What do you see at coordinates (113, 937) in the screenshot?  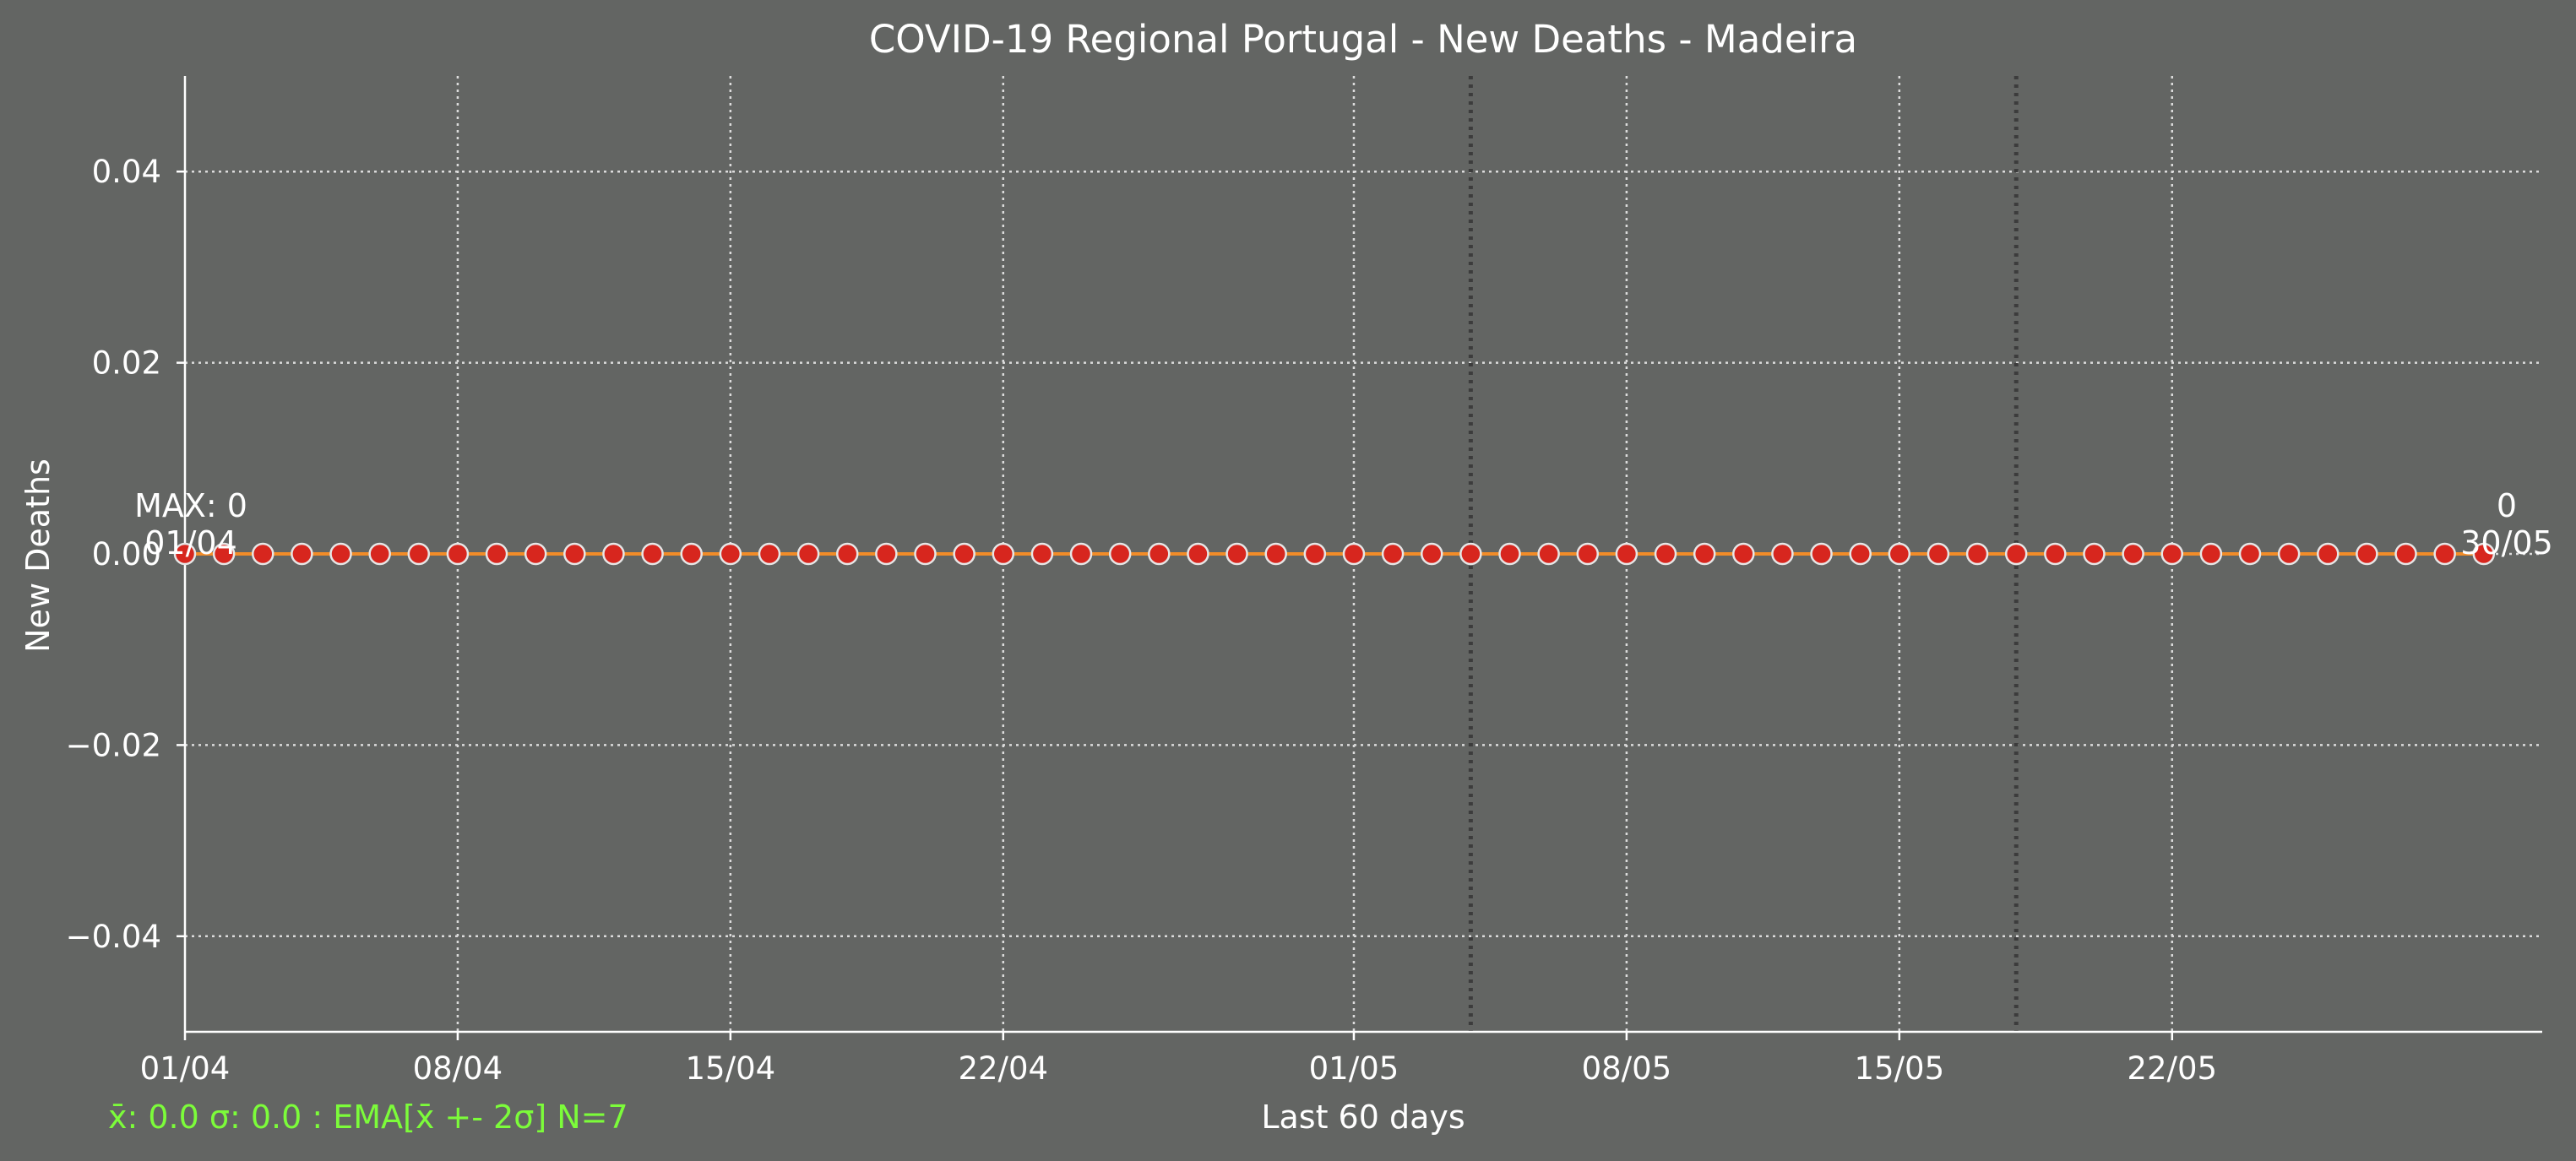 I see `y-tick-label: −0.04` at bounding box center [113, 937].